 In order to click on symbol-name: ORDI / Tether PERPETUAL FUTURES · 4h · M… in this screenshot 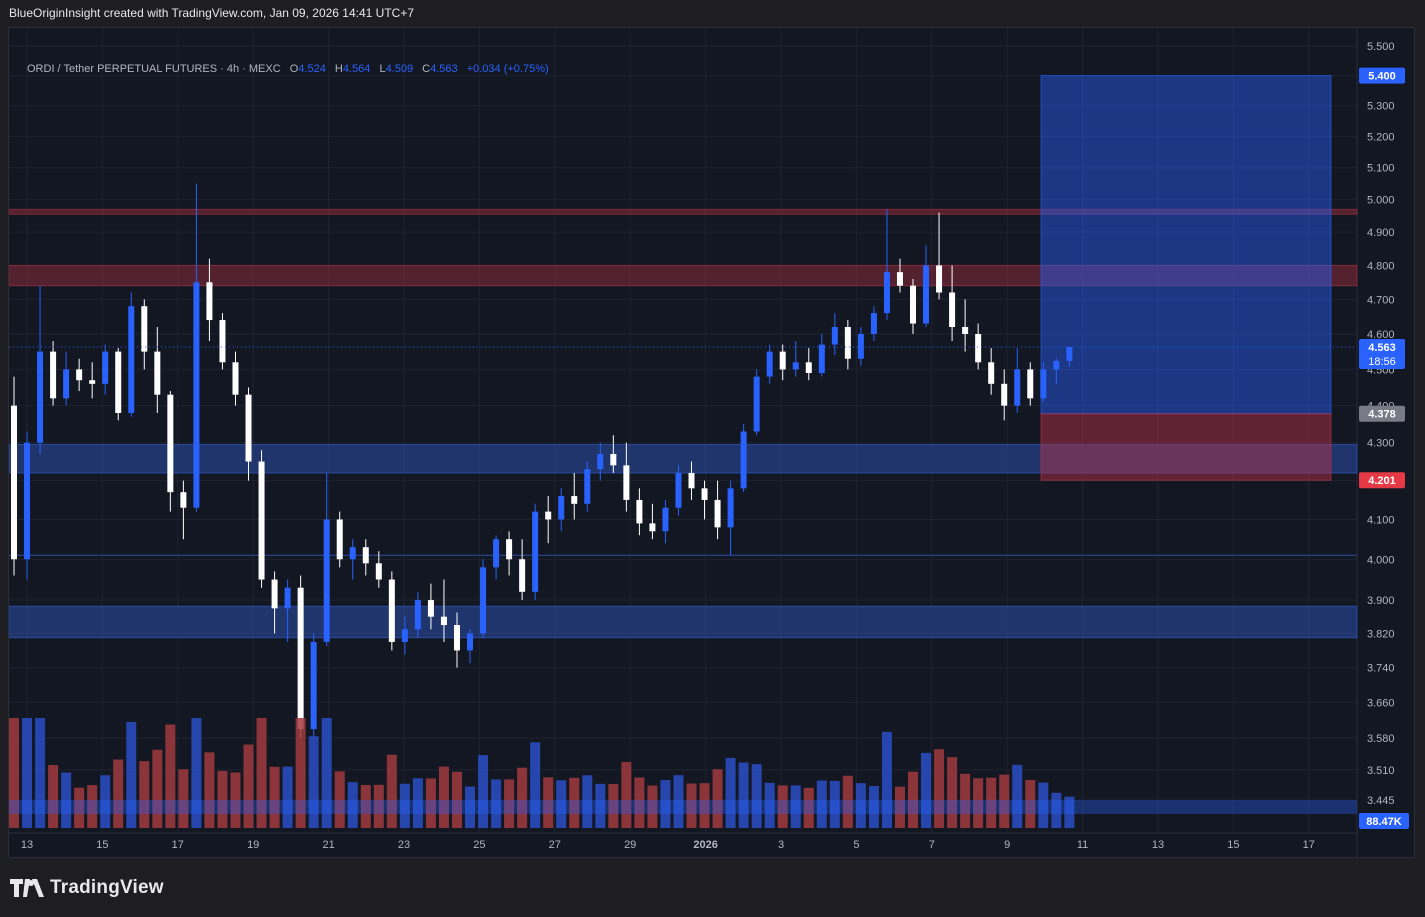, I will do `click(154, 69)`.